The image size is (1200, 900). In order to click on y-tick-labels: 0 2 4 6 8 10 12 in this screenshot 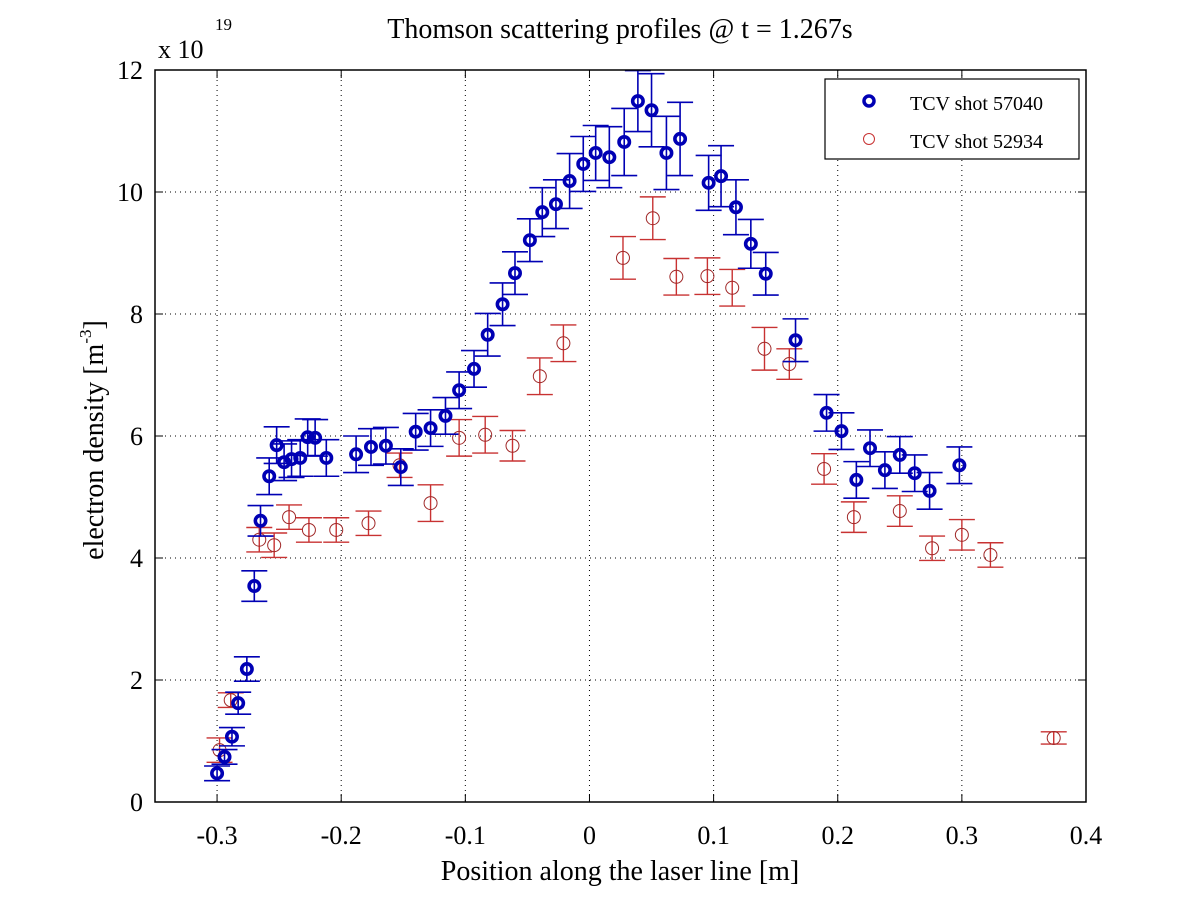, I will do `click(130, 436)`.